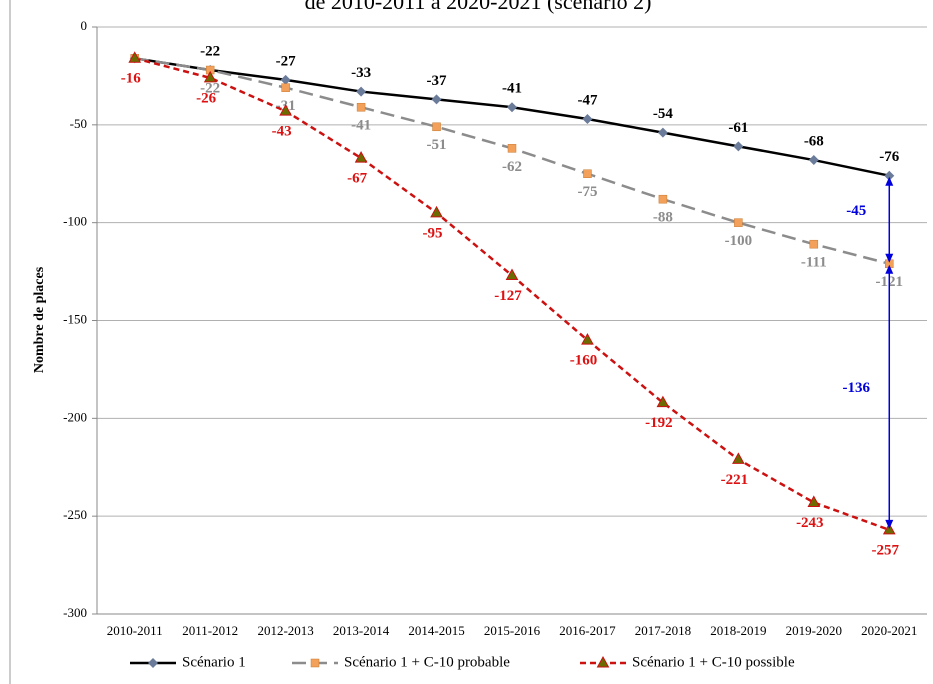 The image size is (933, 684). Describe the element at coordinates (75, 221) in the screenshot. I see `y-tick-label: -100` at that location.